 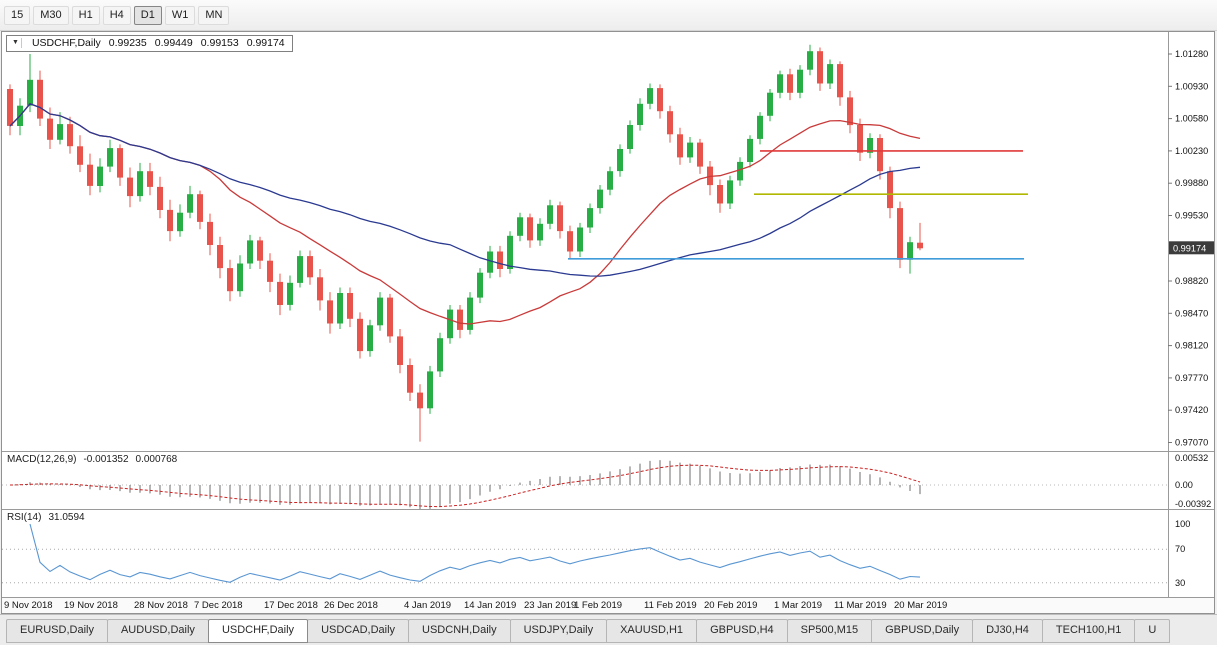 I want to click on date-label: 26 Dec 2018, so click(x=351, y=605).